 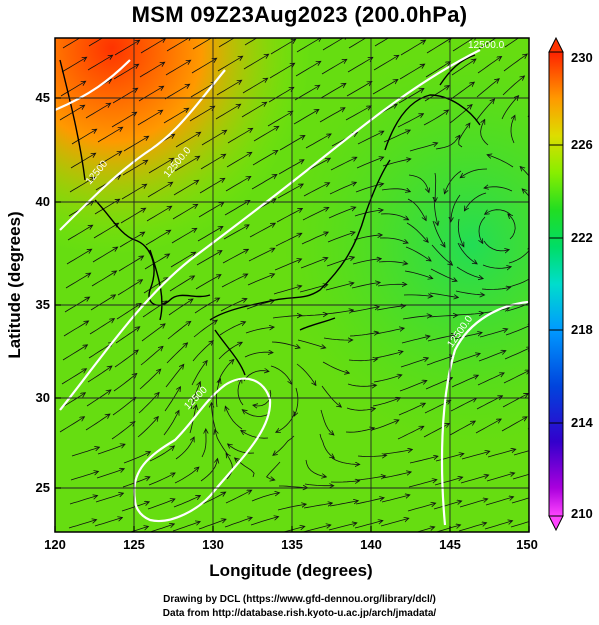 I want to click on svg-text: 12500.0, so click(x=486, y=45).